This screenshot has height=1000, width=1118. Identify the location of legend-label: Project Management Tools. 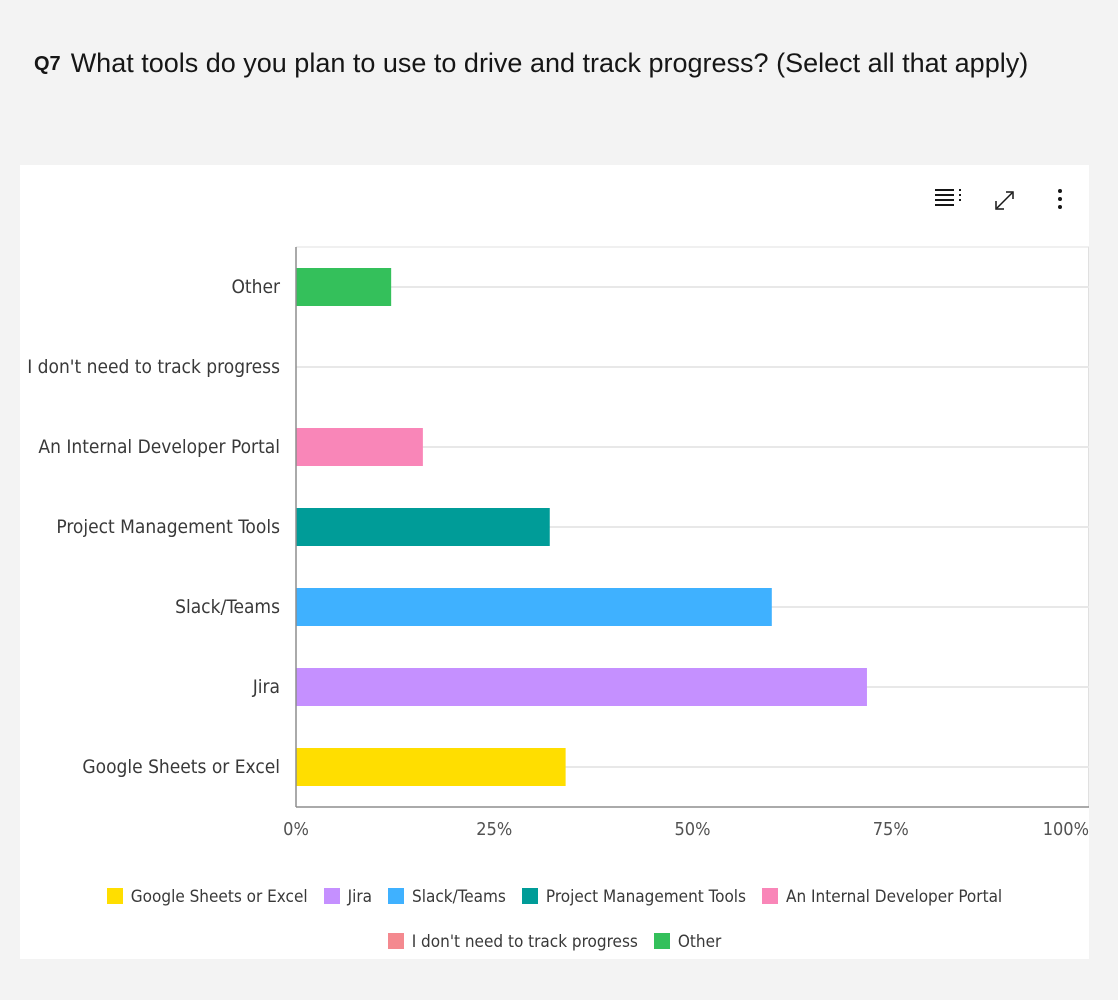
(646, 897).